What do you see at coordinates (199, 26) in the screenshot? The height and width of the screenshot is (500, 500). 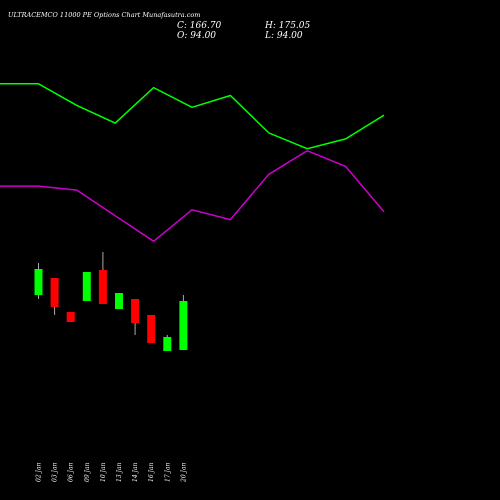 I see `close-value: C: 166.70` at bounding box center [199, 26].